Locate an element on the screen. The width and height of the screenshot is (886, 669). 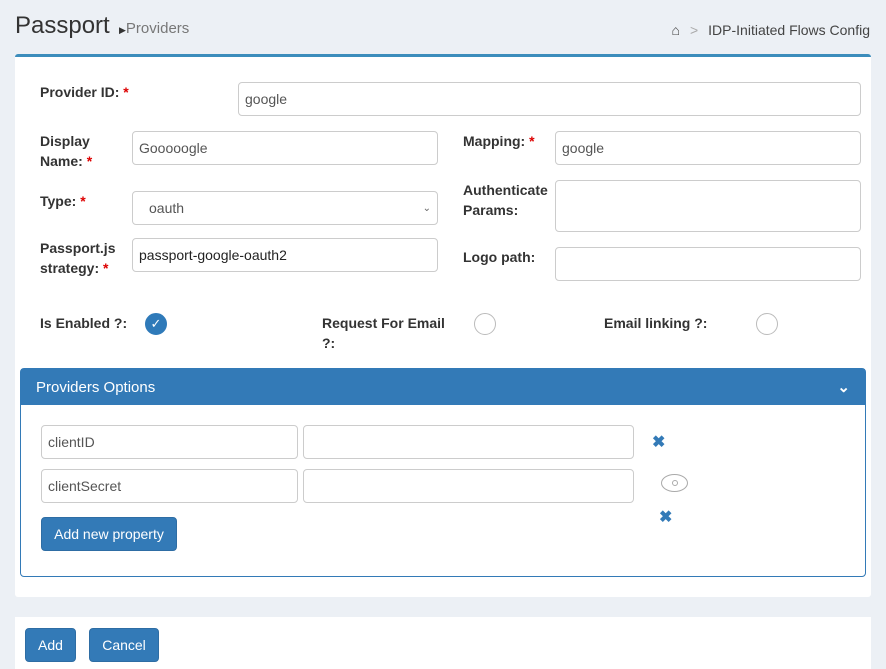
display-name-label: Display Name: * is located at coordinates (66, 151).